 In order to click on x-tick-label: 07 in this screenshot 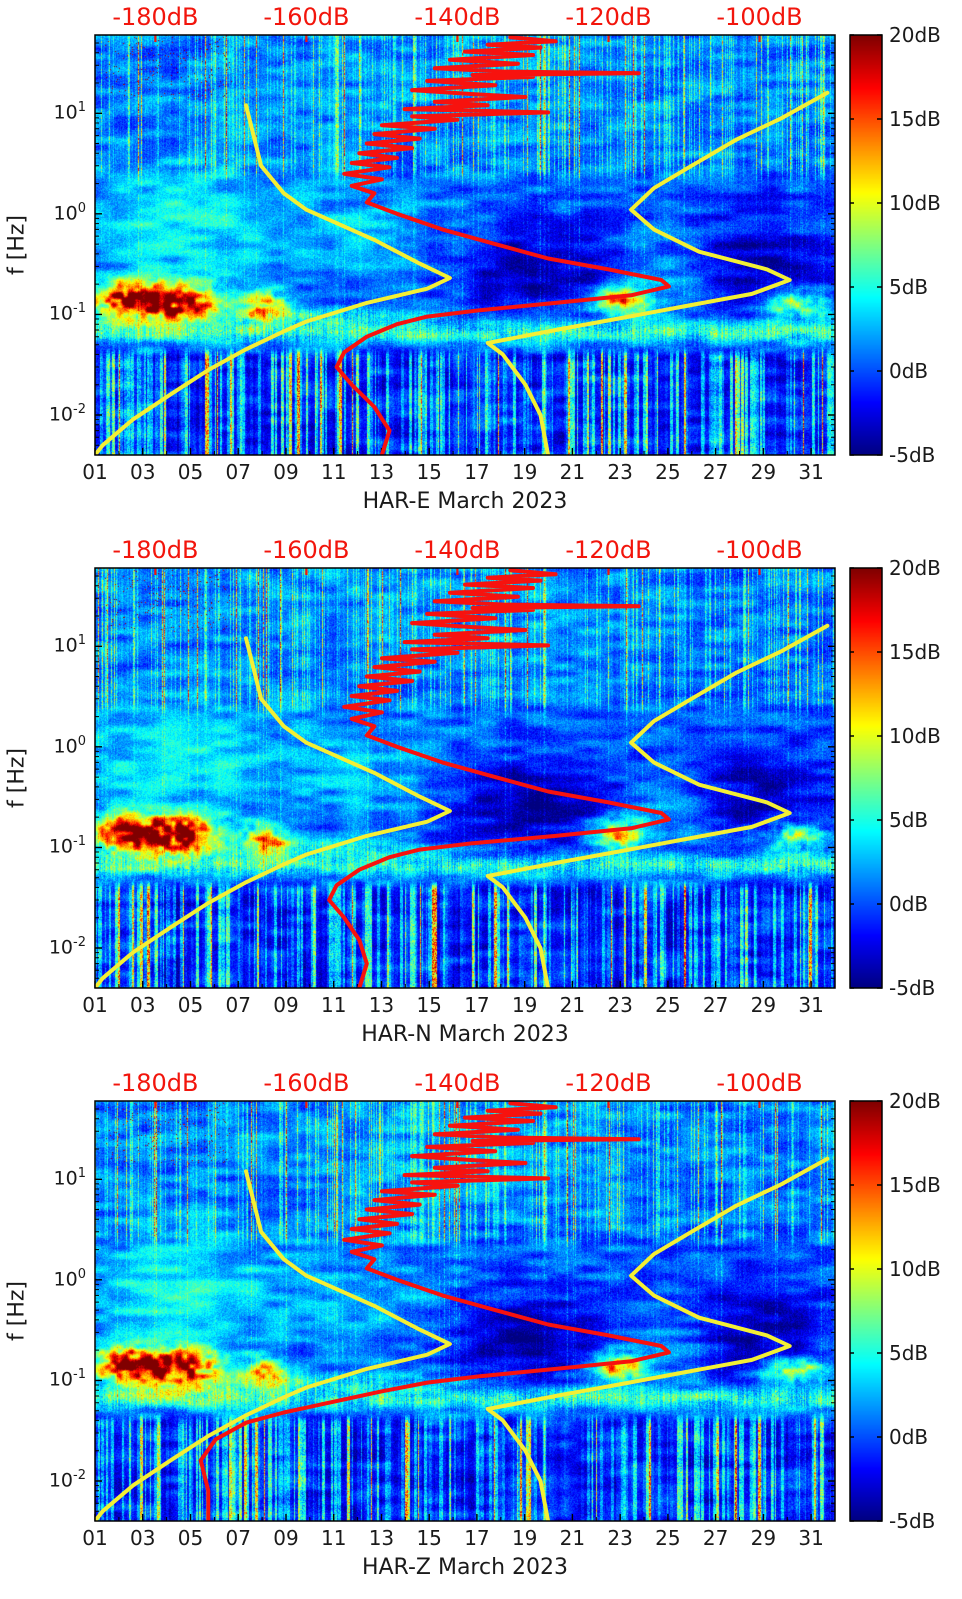, I will do `click(238, 1005)`.